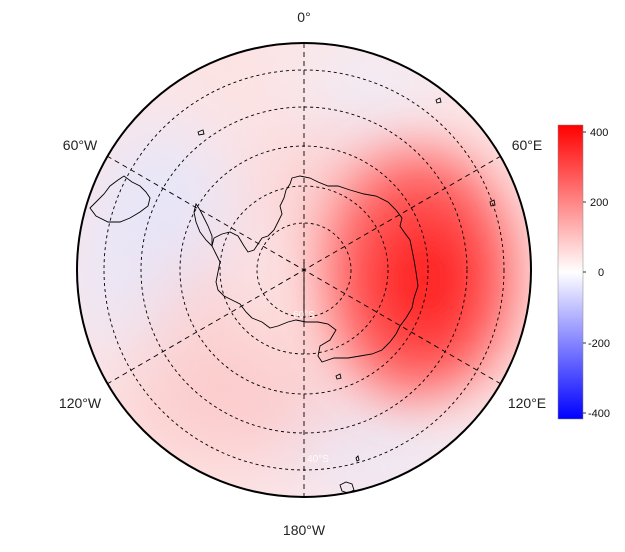 This screenshot has height=552, width=625. What do you see at coordinates (527, 403) in the screenshot?
I see `lon-label-120e: 120°E` at bounding box center [527, 403].